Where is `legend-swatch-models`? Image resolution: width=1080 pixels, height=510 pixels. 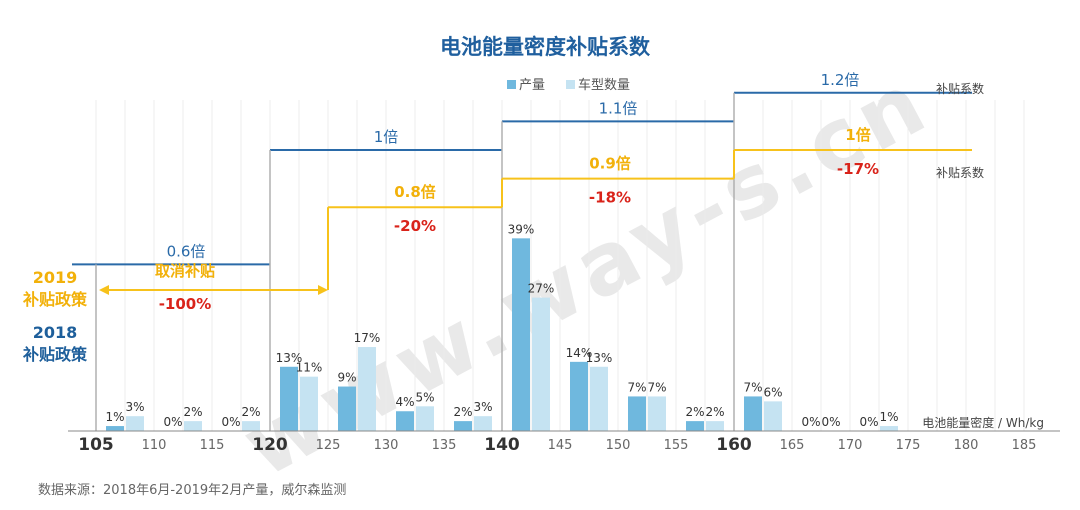
legend-swatch-models is located at coordinates (570, 84).